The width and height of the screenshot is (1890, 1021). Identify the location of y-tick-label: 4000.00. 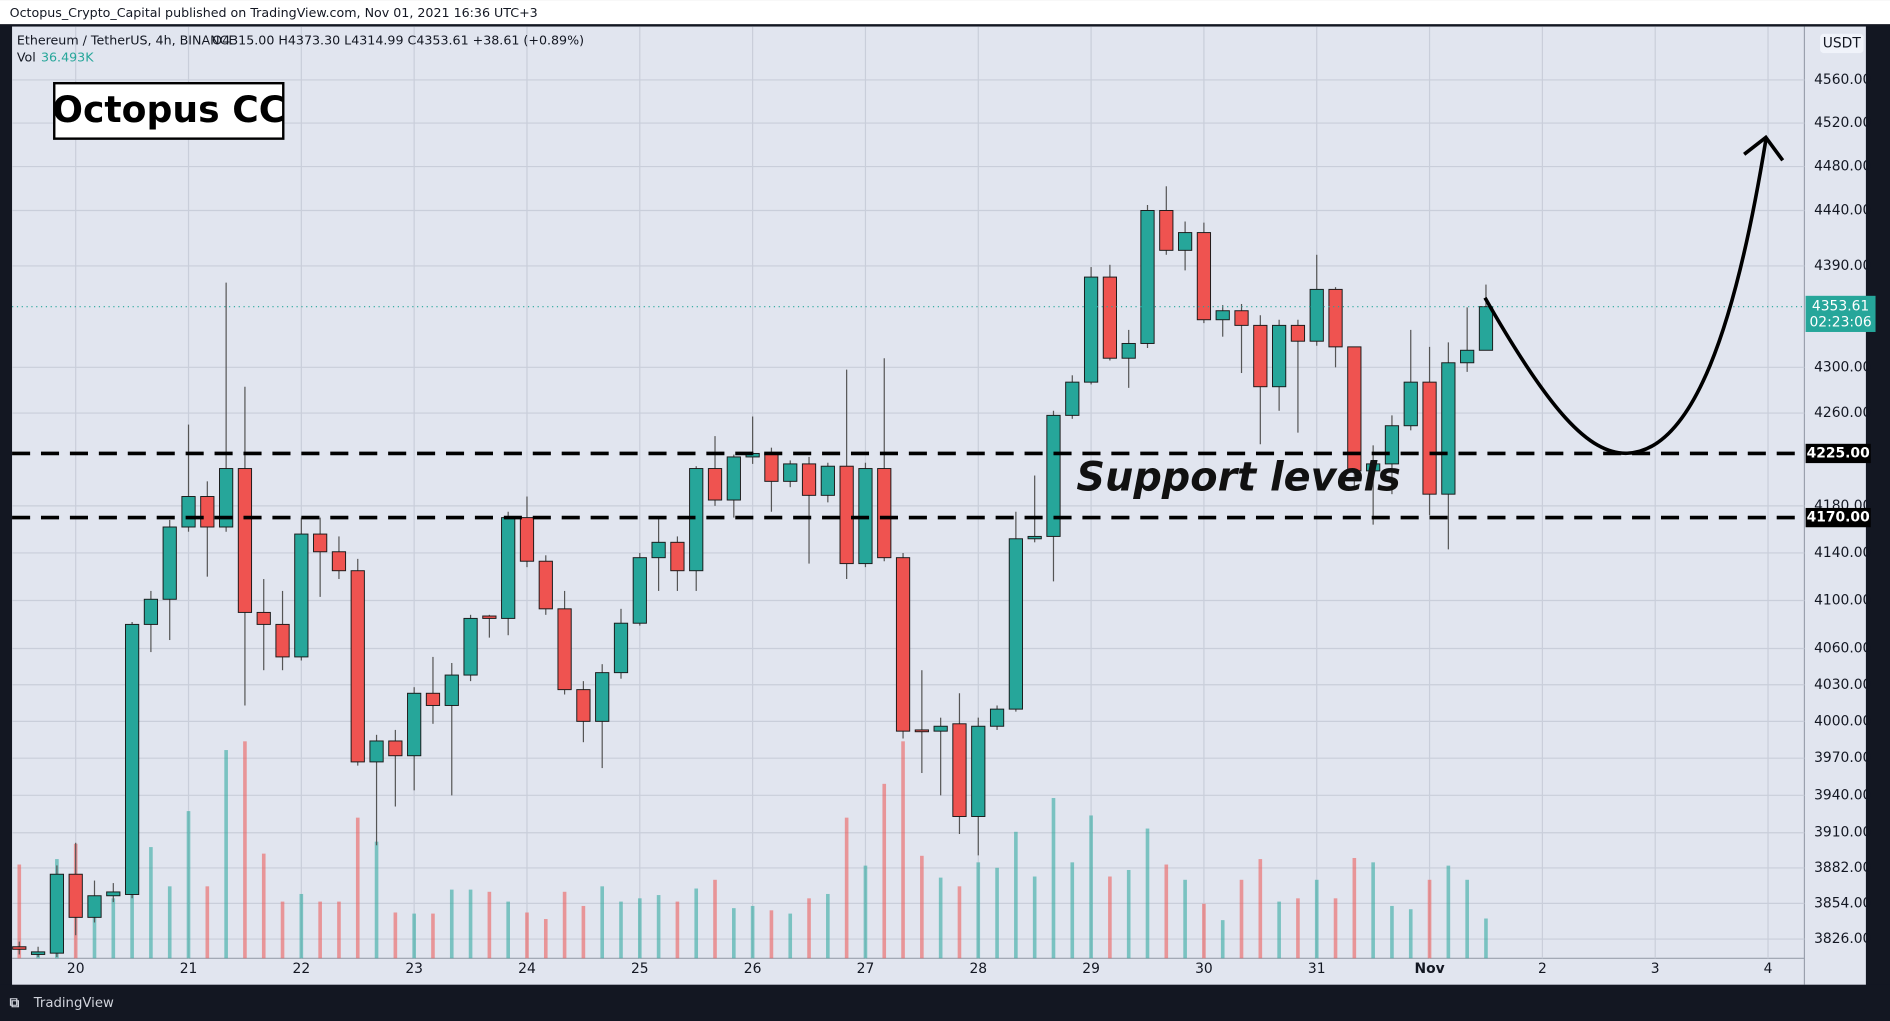
(1842, 721).